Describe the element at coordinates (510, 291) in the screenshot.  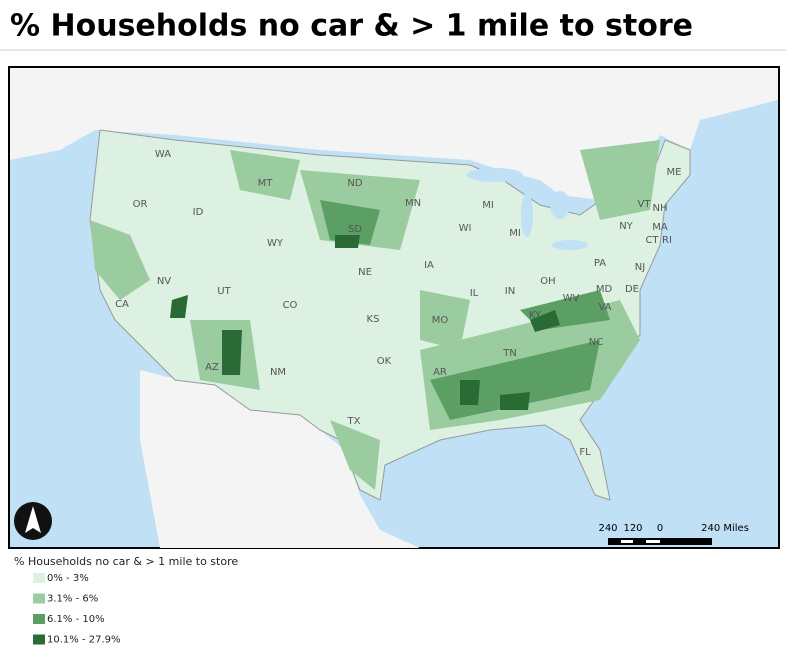
I see `state-label: IN` at that location.